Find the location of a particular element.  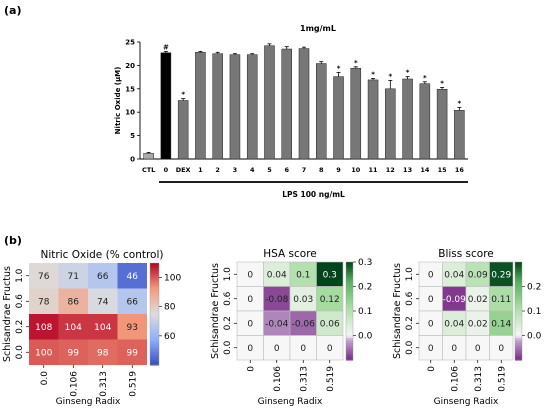

y-tick-label: 0 is located at coordinates (132, 160).